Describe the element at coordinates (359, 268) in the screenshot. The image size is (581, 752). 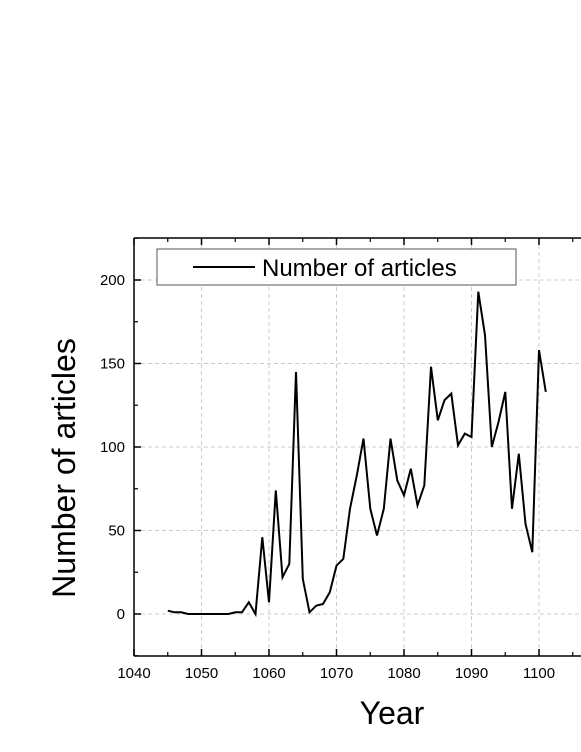
I see `legend-label: Number of articles` at that location.